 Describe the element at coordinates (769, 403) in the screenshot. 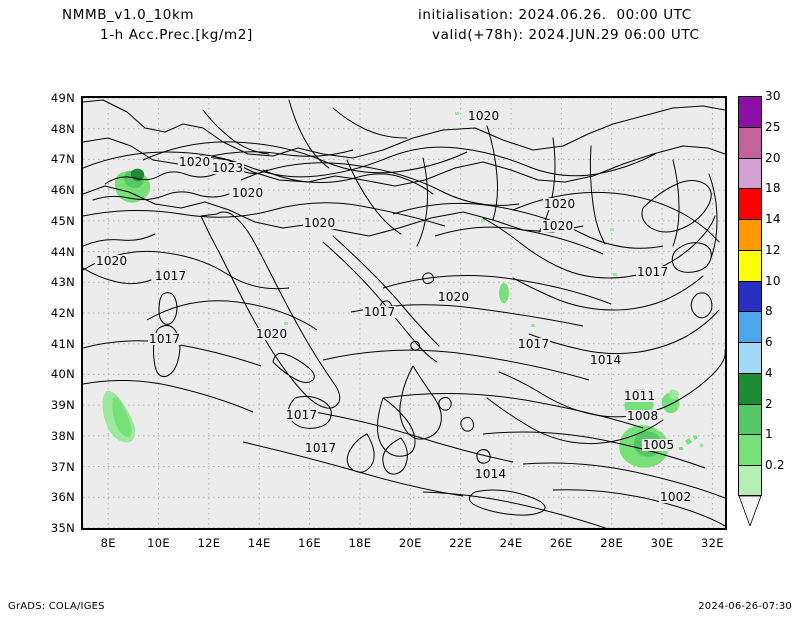

I see `colorbar-tick-label: 2` at that location.